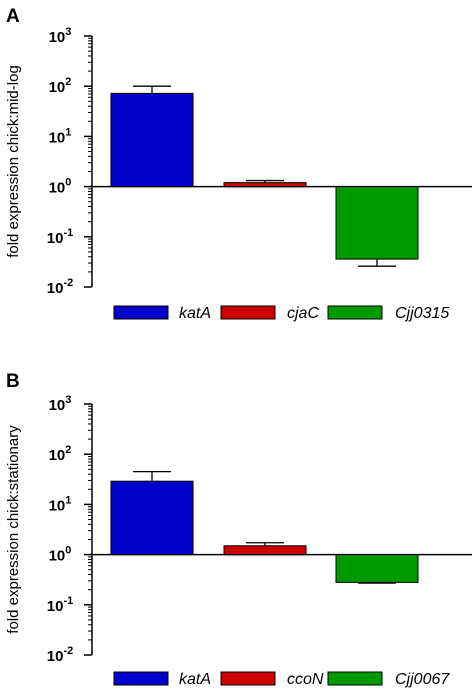 Image resolution: width=474 pixels, height=694 pixels. Describe the element at coordinates (303, 313) in the screenshot. I see `legend-label: cjaC` at that location.